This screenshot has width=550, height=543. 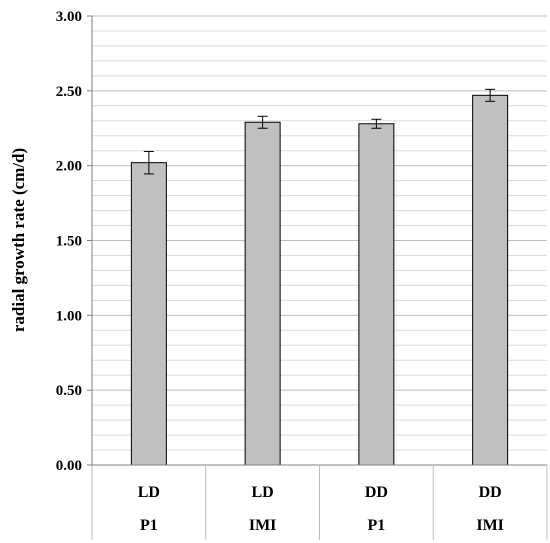 I want to click on y-tick-label: 3.00, so click(x=69, y=17).